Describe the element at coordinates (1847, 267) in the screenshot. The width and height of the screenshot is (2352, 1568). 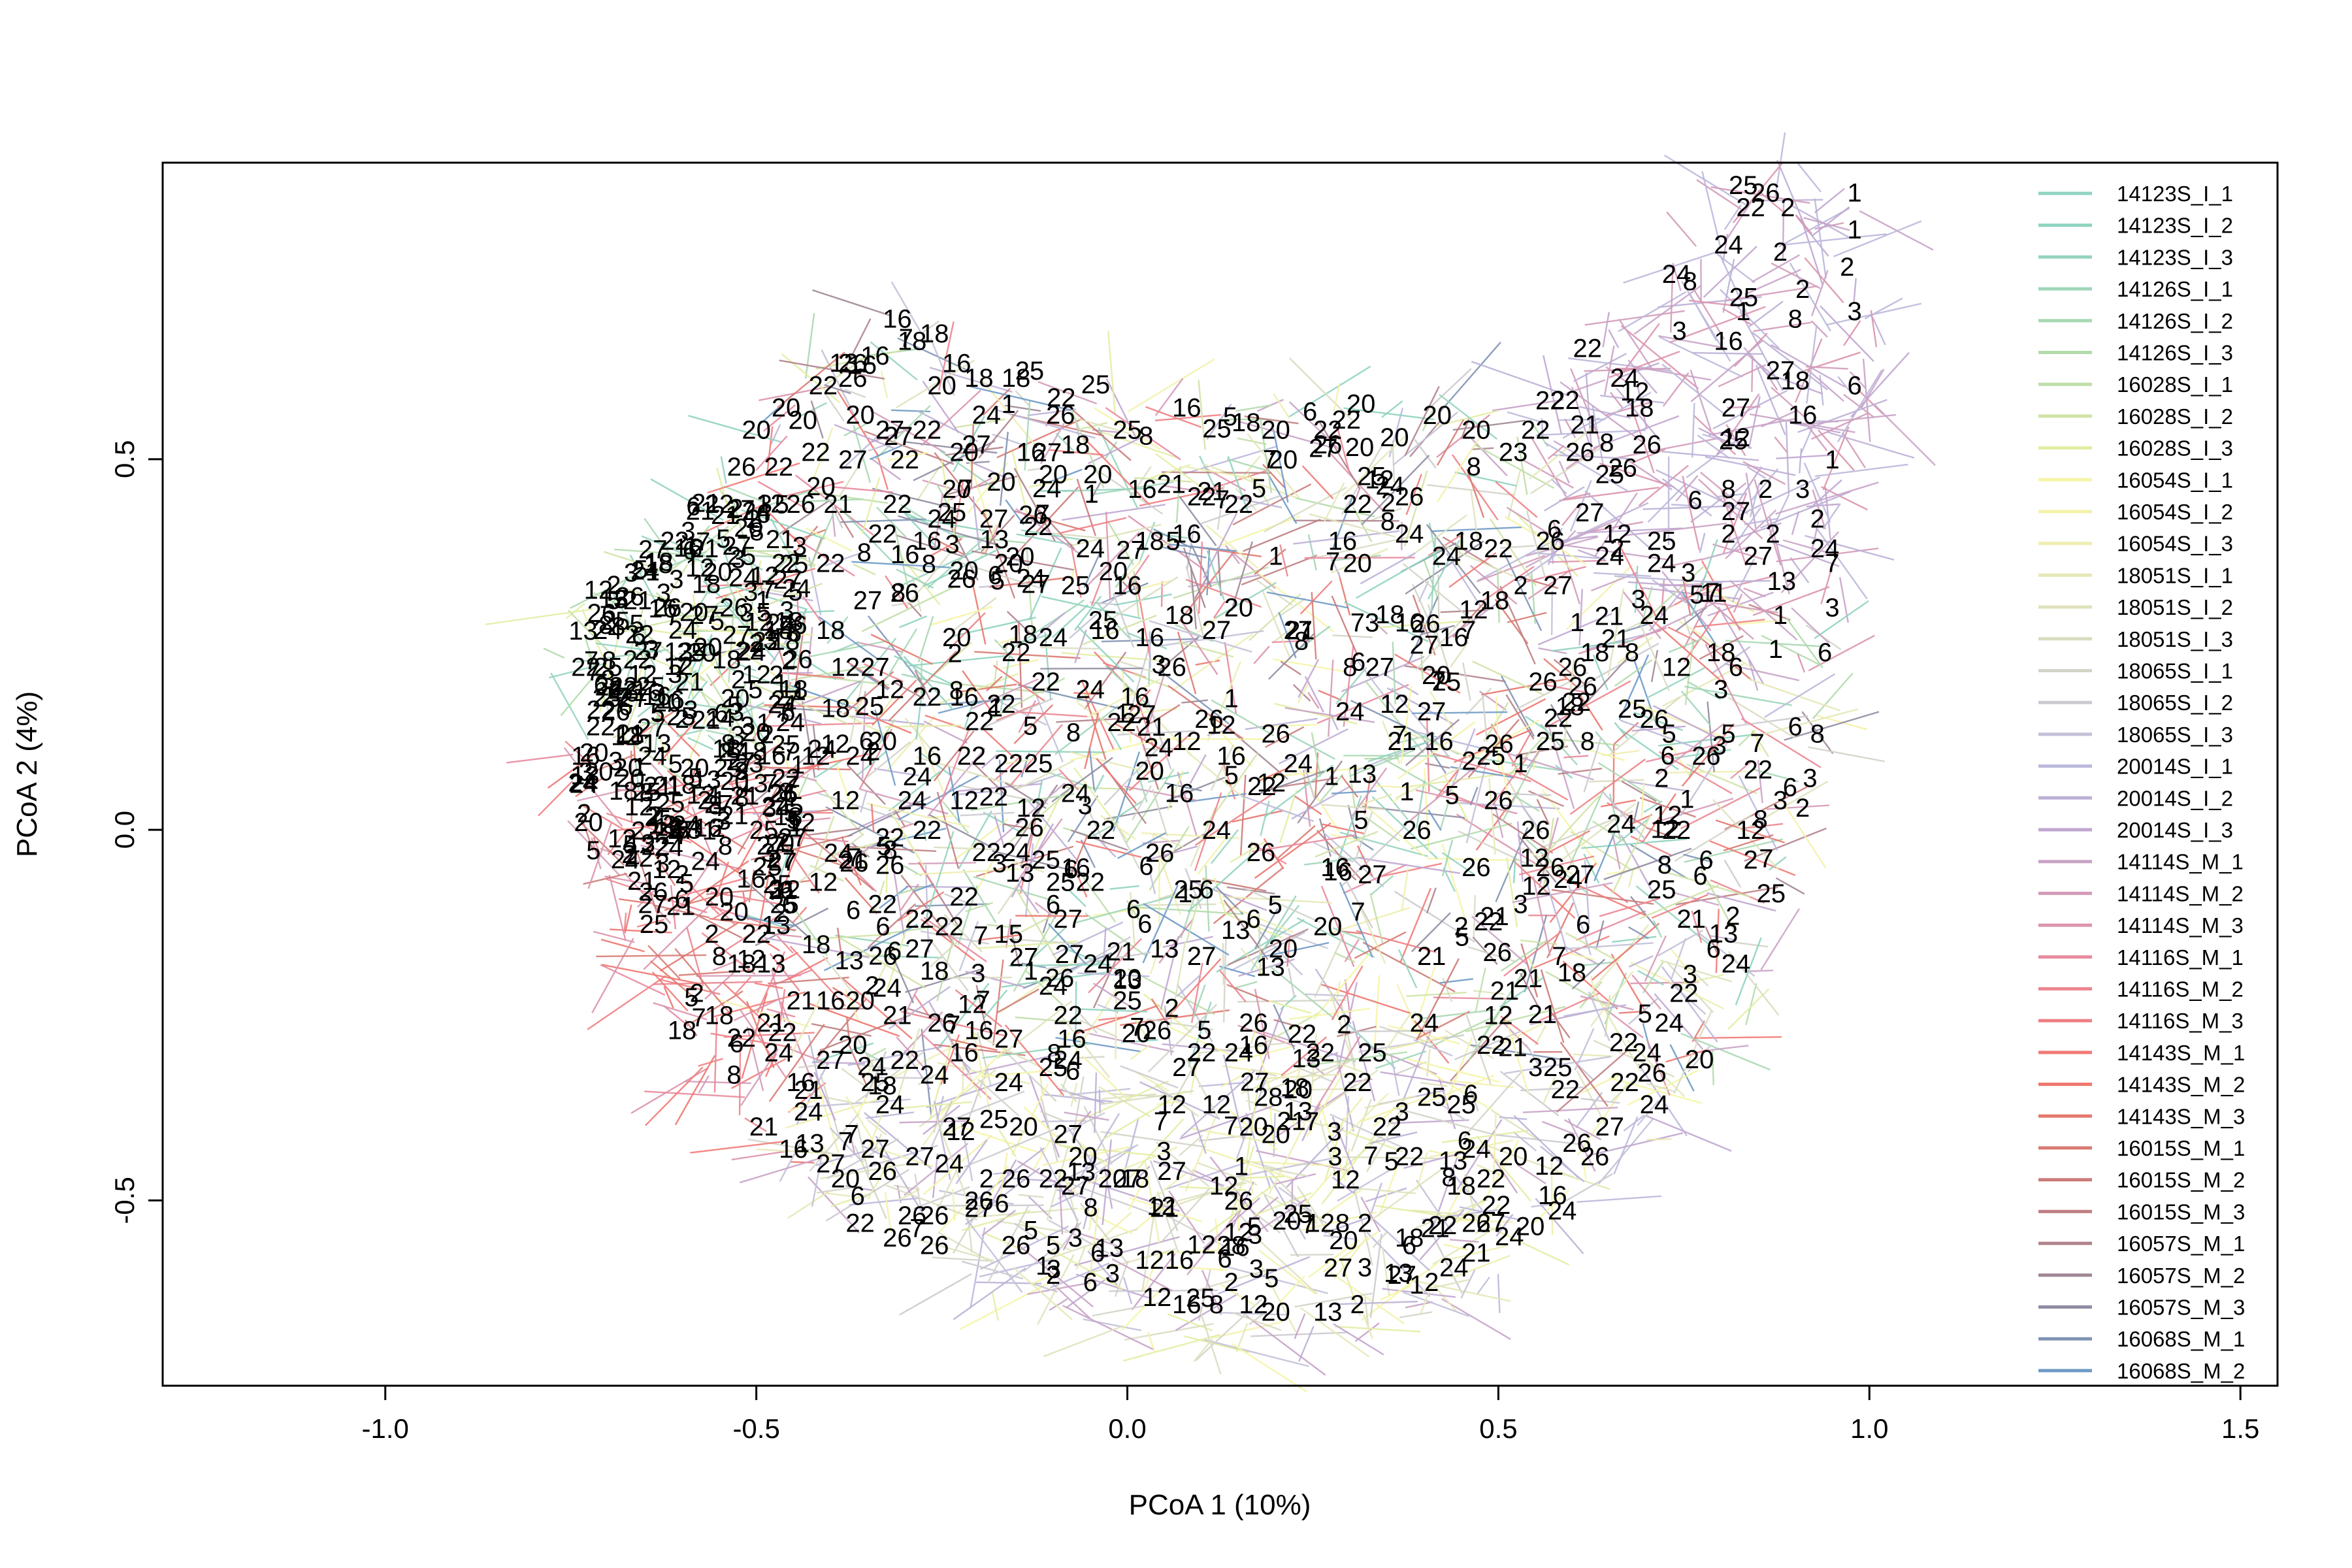
I see `point-label: 2` at that location.